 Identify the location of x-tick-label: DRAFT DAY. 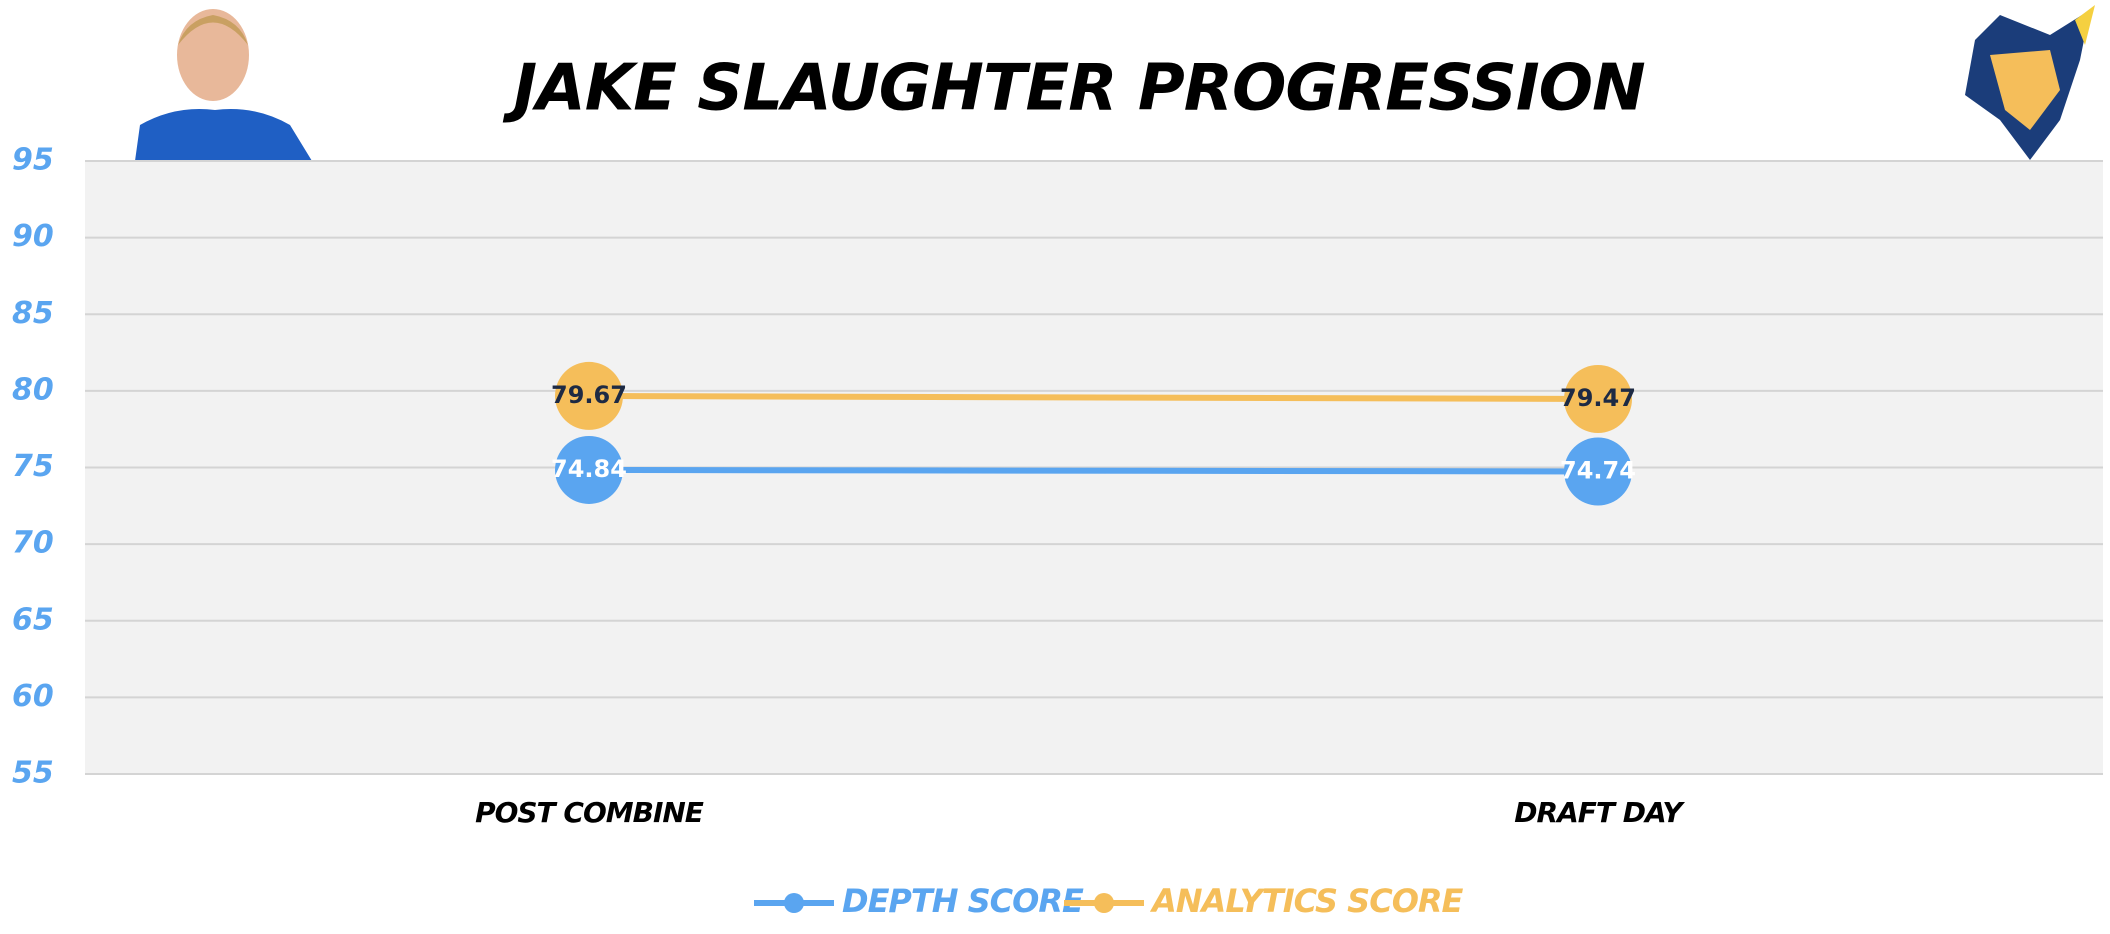
(1599, 812).